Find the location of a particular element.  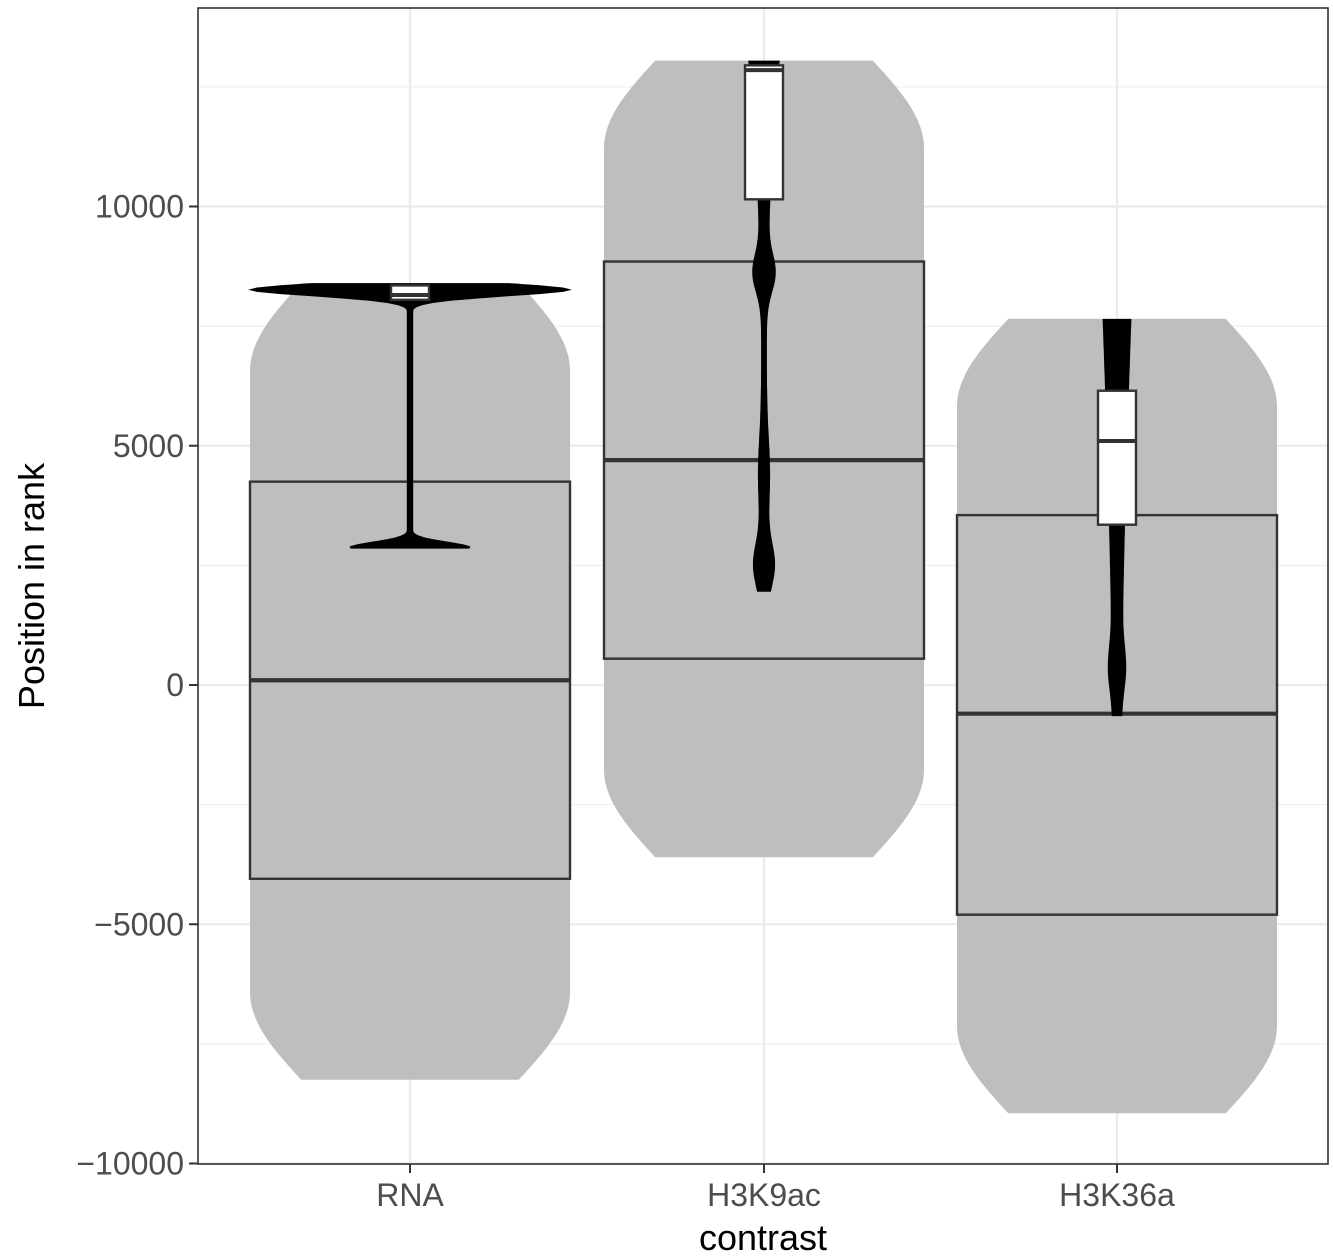

y-tick-label: 5000 is located at coordinates (148, 446).